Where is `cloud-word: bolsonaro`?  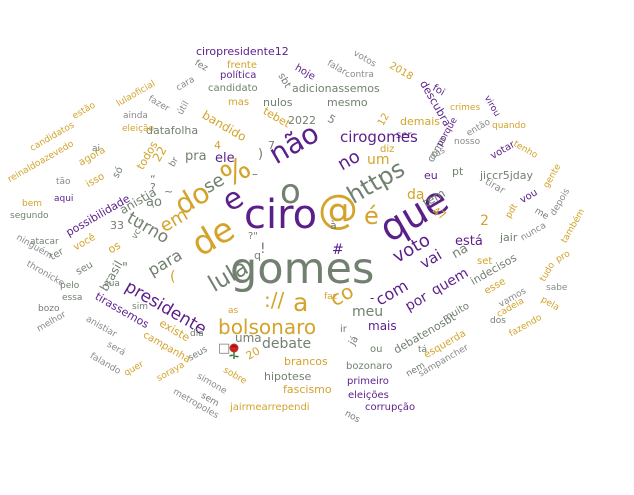 cloud-word: bolsonaro is located at coordinates (267, 327).